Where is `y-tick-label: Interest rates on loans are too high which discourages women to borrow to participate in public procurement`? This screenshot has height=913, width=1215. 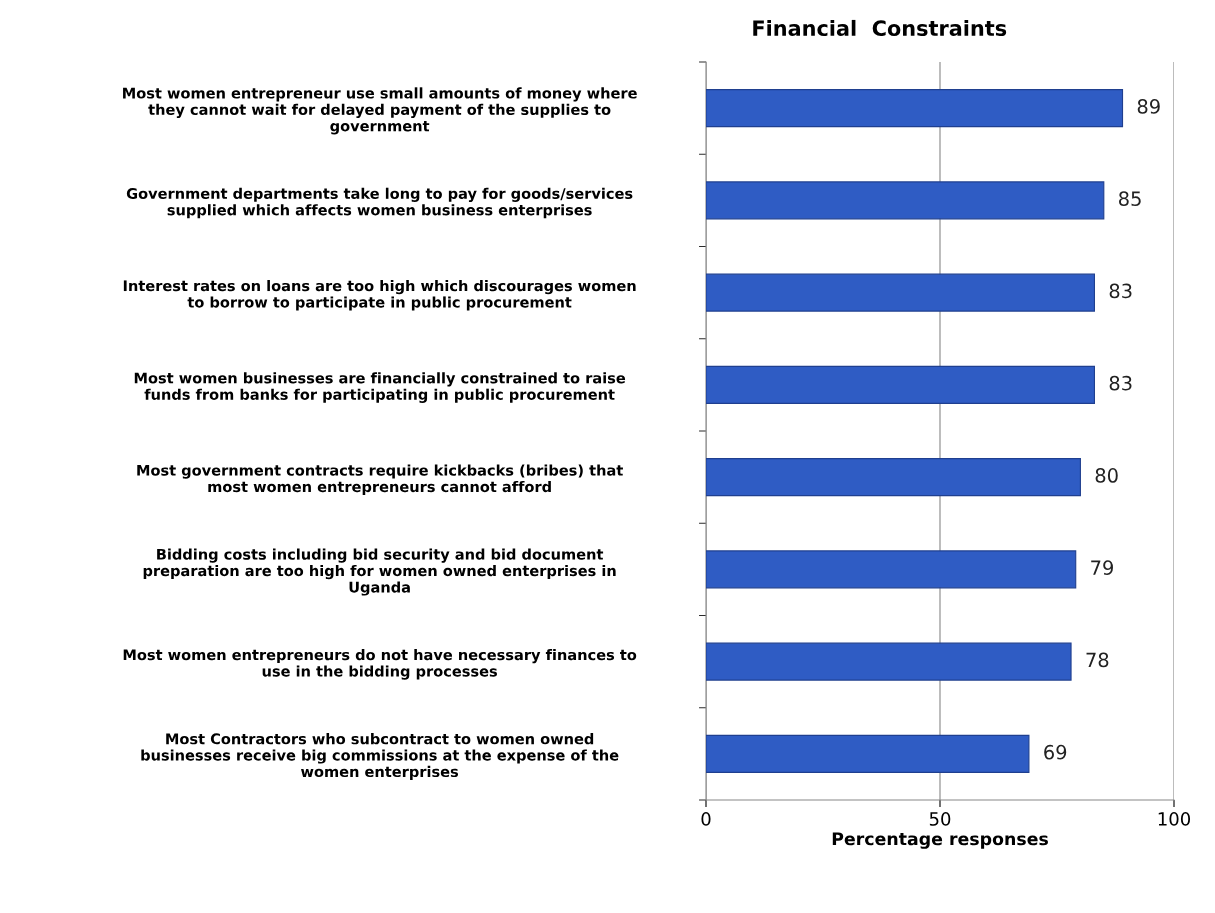 y-tick-label: Interest rates on loans are too high which discourages women to borrow to participate in public procurement is located at coordinates (379, 295).